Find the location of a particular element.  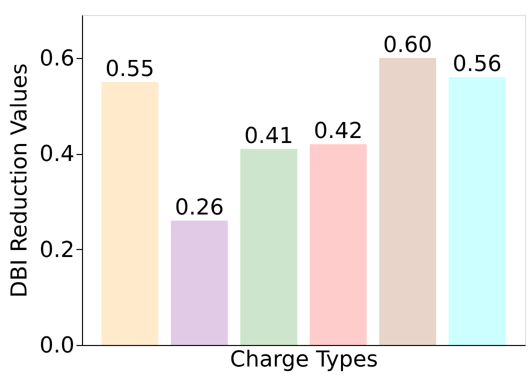

data-label: 0.56 is located at coordinates (477, 65).